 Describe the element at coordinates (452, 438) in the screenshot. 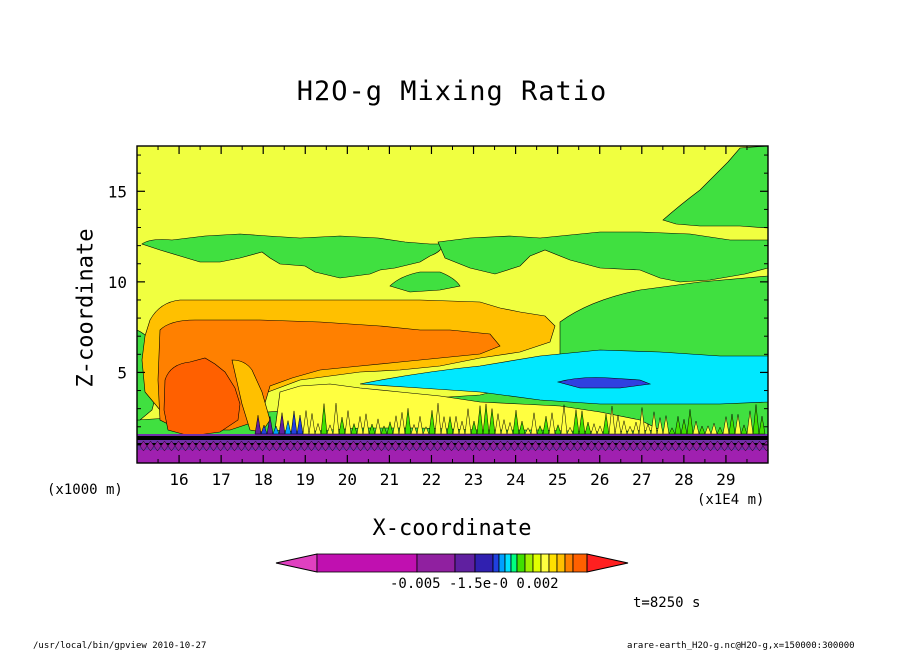

I see `bottom-black-line` at that location.